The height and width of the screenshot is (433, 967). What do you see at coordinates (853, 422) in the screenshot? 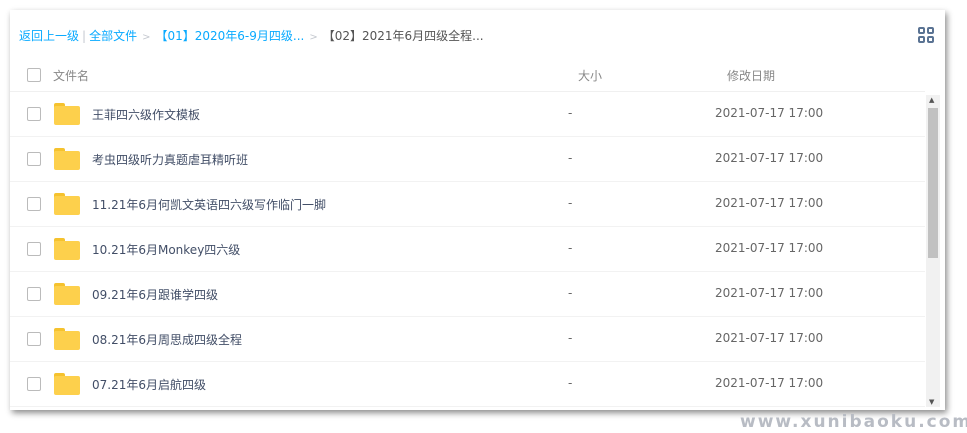
I see `watermark: www.xunibaoku.com` at bounding box center [853, 422].